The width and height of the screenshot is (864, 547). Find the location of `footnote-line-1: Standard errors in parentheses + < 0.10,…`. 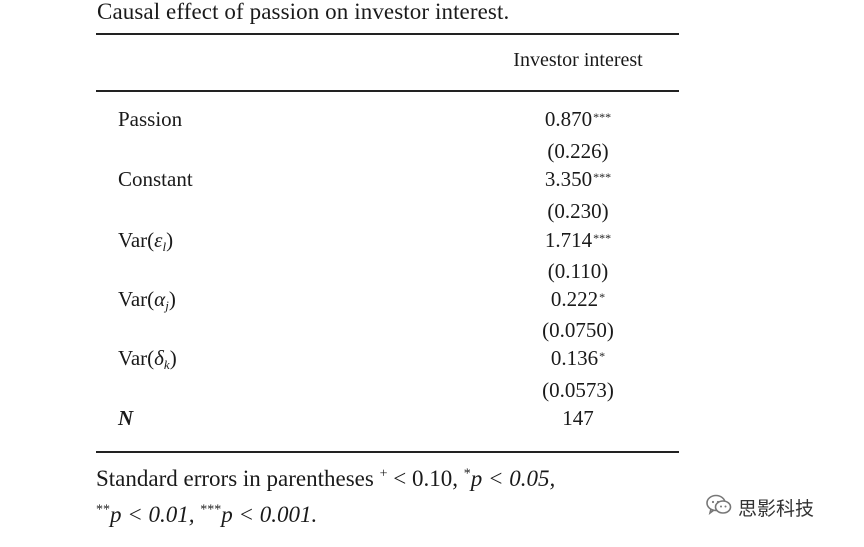

footnote-line-1: Standard errors in parentheses + < 0.10,… is located at coordinates (326, 478).